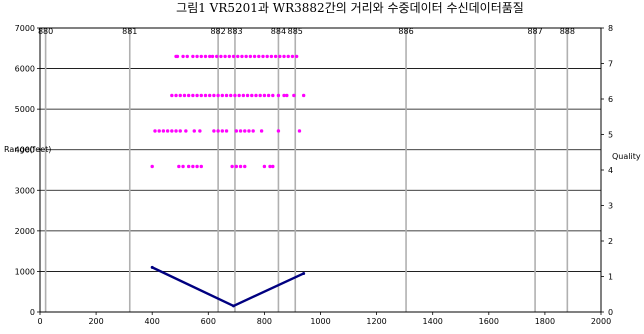  I want to click on y-right-tick-label: 2, so click(610, 241).